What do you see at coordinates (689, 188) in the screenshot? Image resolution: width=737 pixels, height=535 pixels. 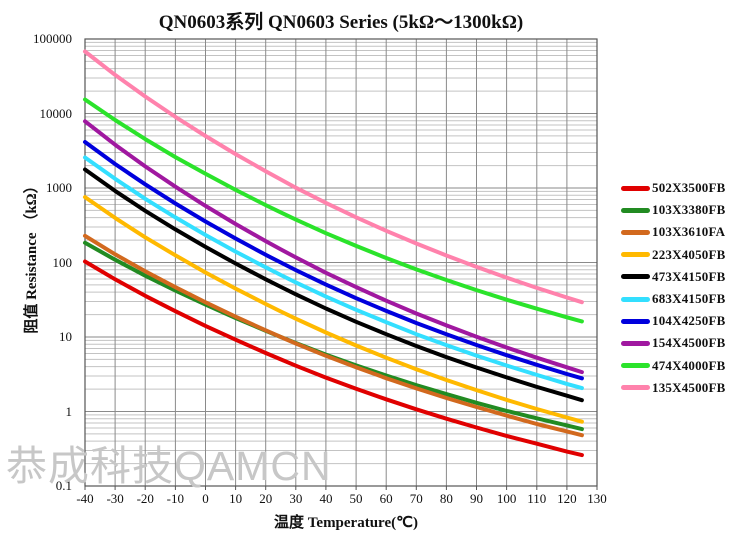 I see `legend-label: 502X3500FB` at bounding box center [689, 188].